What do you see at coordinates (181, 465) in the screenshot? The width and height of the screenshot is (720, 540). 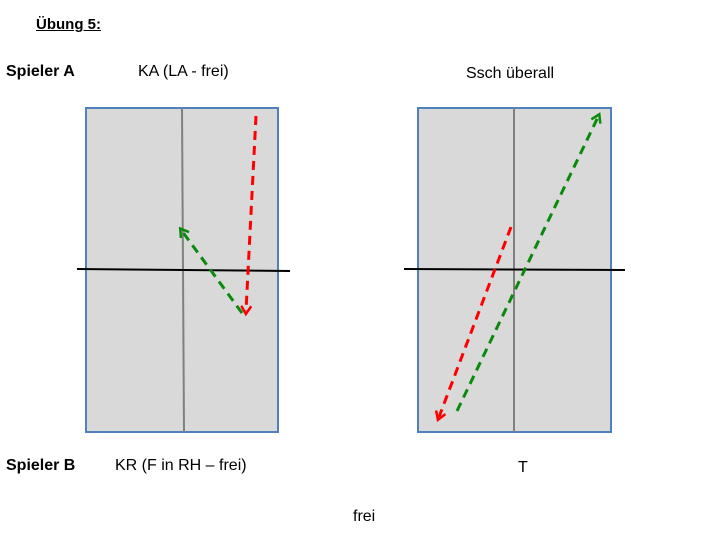 I see `left-court-bottom-label: KR (F in RH – frei)` at bounding box center [181, 465].